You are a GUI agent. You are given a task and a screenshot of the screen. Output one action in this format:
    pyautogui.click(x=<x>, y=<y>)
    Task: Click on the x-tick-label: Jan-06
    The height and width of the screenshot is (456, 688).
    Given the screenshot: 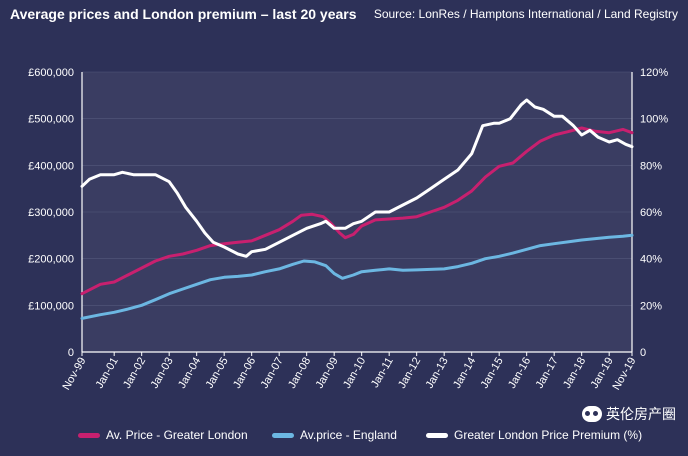 What is the action you would take?
    pyautogui.click(x=244, y=373)
    